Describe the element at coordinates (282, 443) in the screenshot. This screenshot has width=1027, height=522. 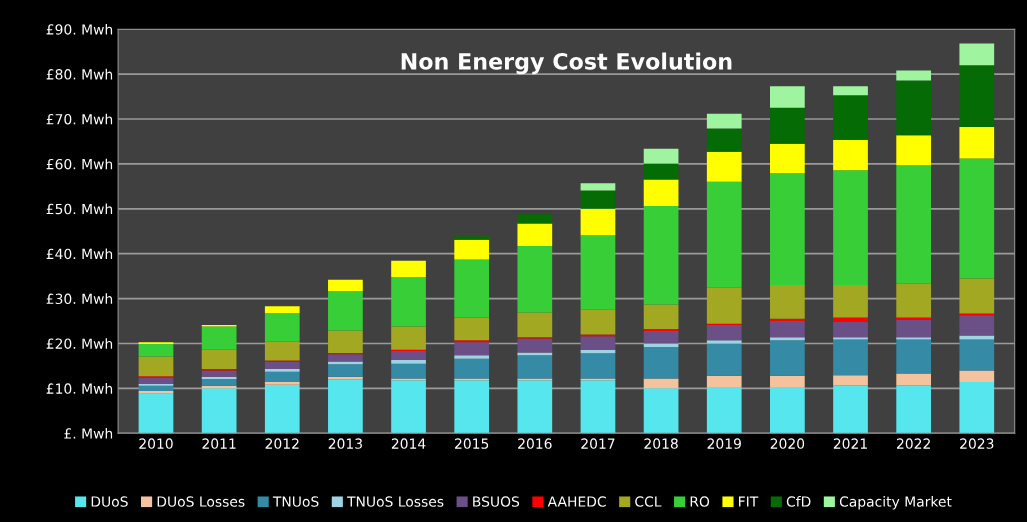
I see `x-tick-label: 2012` at that location.